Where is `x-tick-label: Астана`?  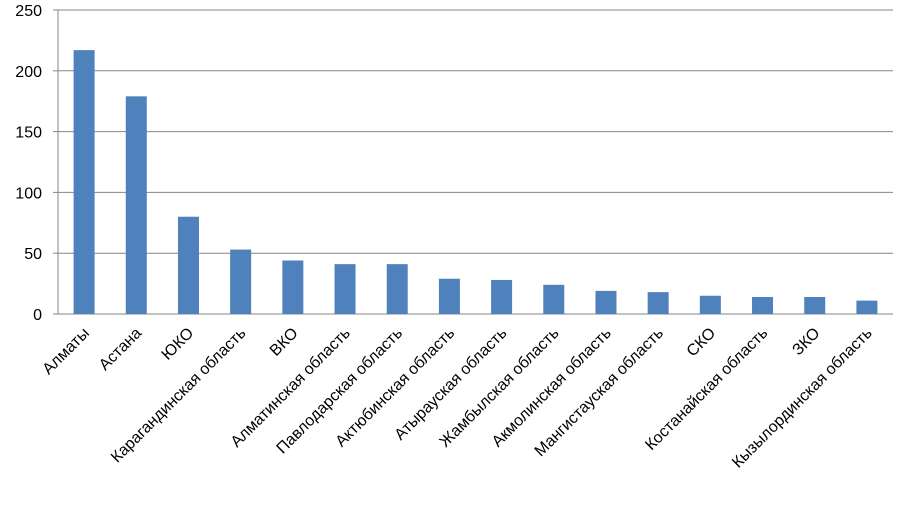
x-tick-label: Астана is located at coordinates (120, 349).